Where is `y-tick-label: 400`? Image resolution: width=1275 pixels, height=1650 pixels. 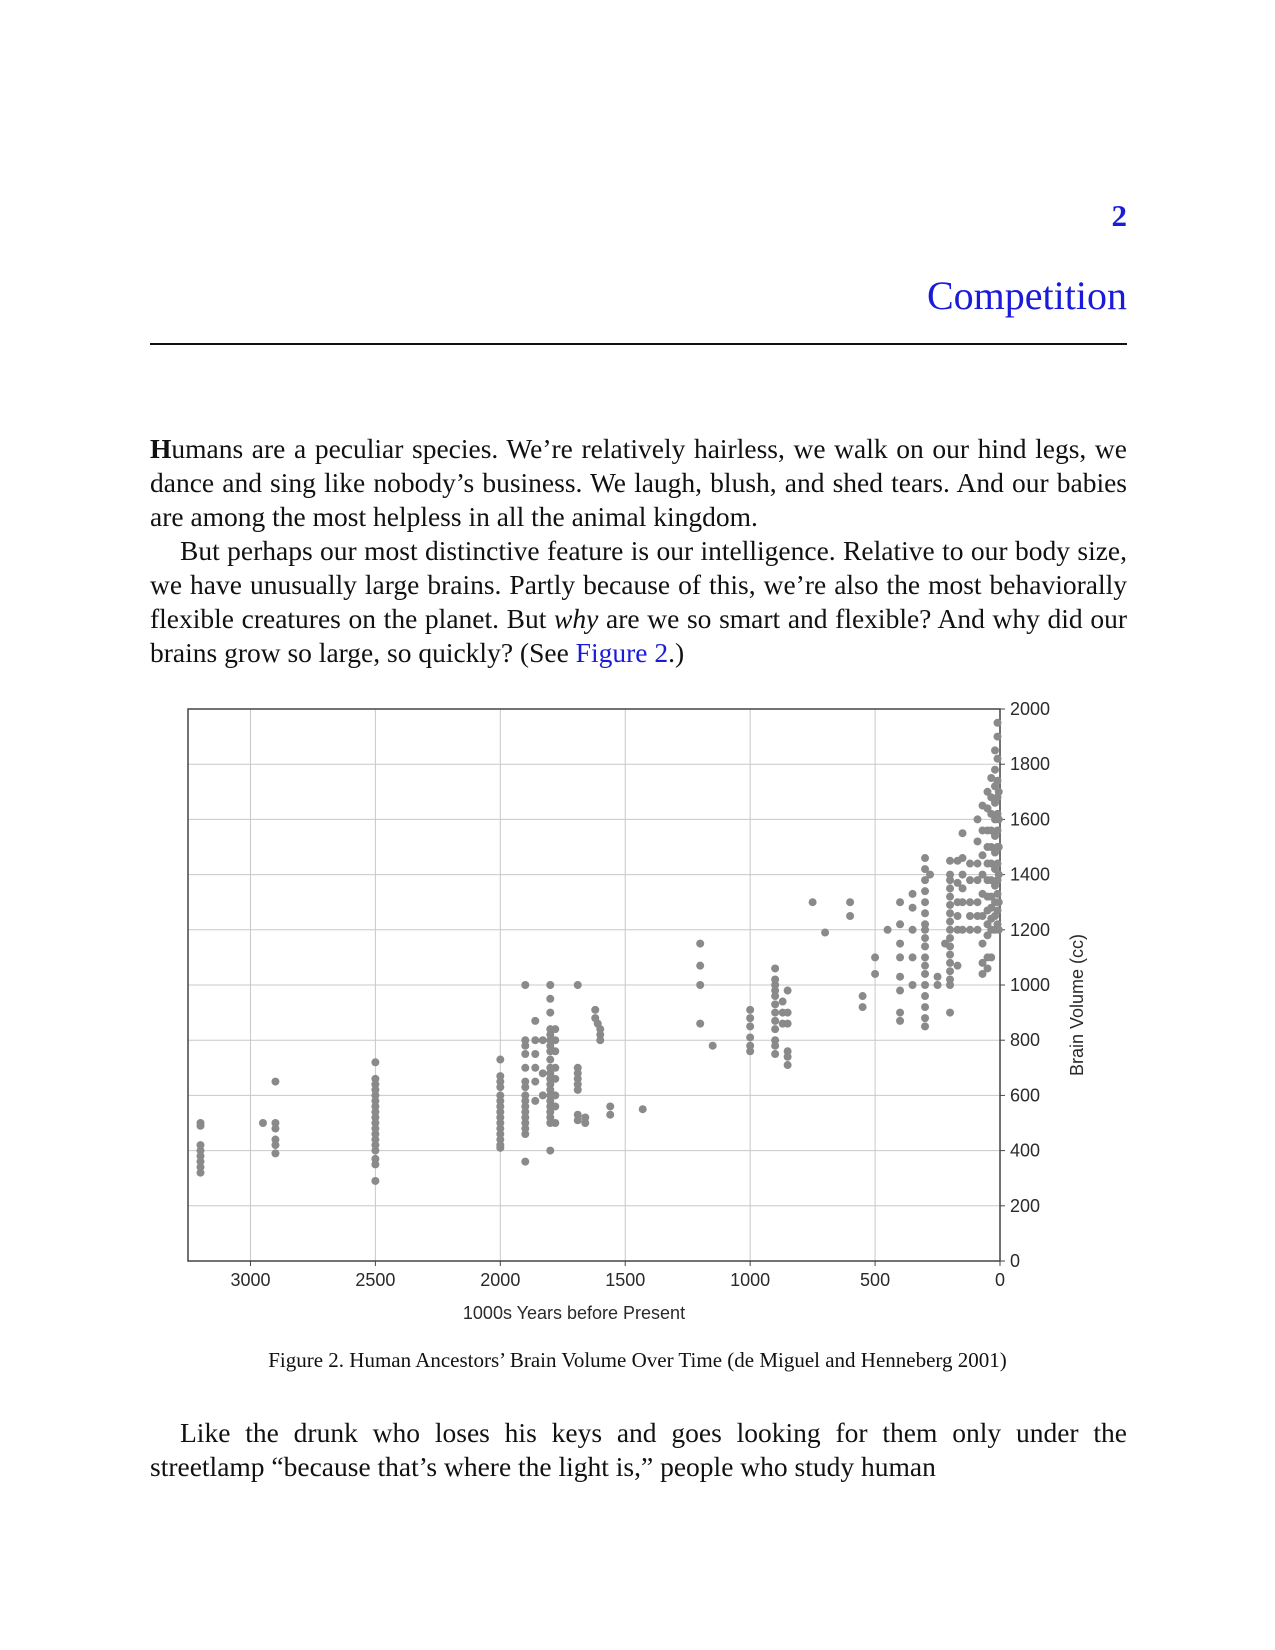 y-tick-label: 400 is located at coordinates (1025, 1151).